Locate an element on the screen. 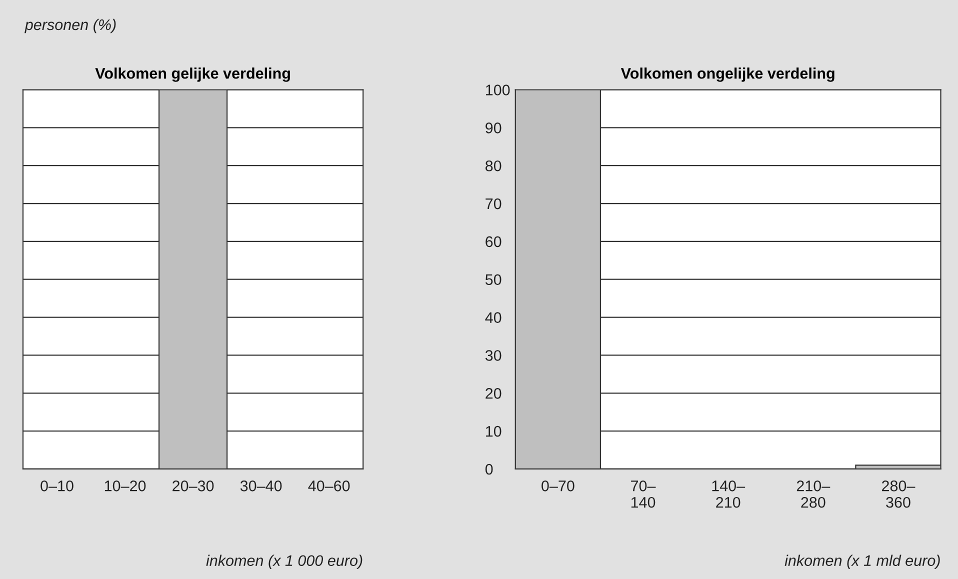 This screenshot has height=579, width=958. y-tick-label: 50 is located at coordinates (493, 280).